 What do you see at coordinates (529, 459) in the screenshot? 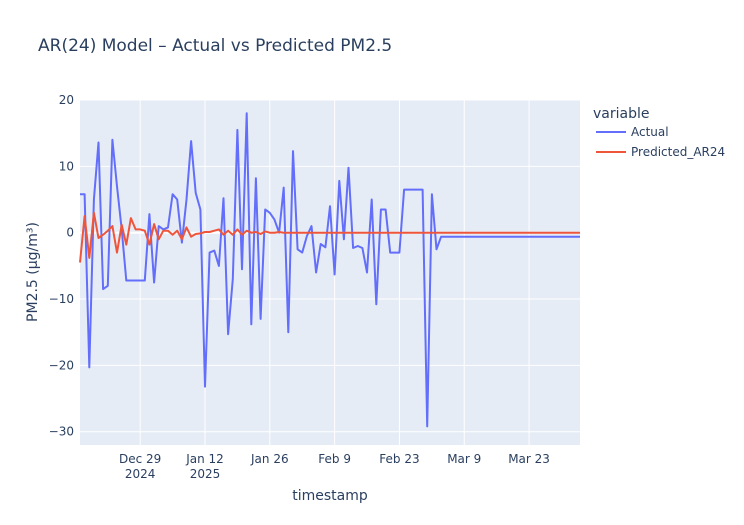
I see `x-tick-label: Mar 23` at bounding box center [529, 459].